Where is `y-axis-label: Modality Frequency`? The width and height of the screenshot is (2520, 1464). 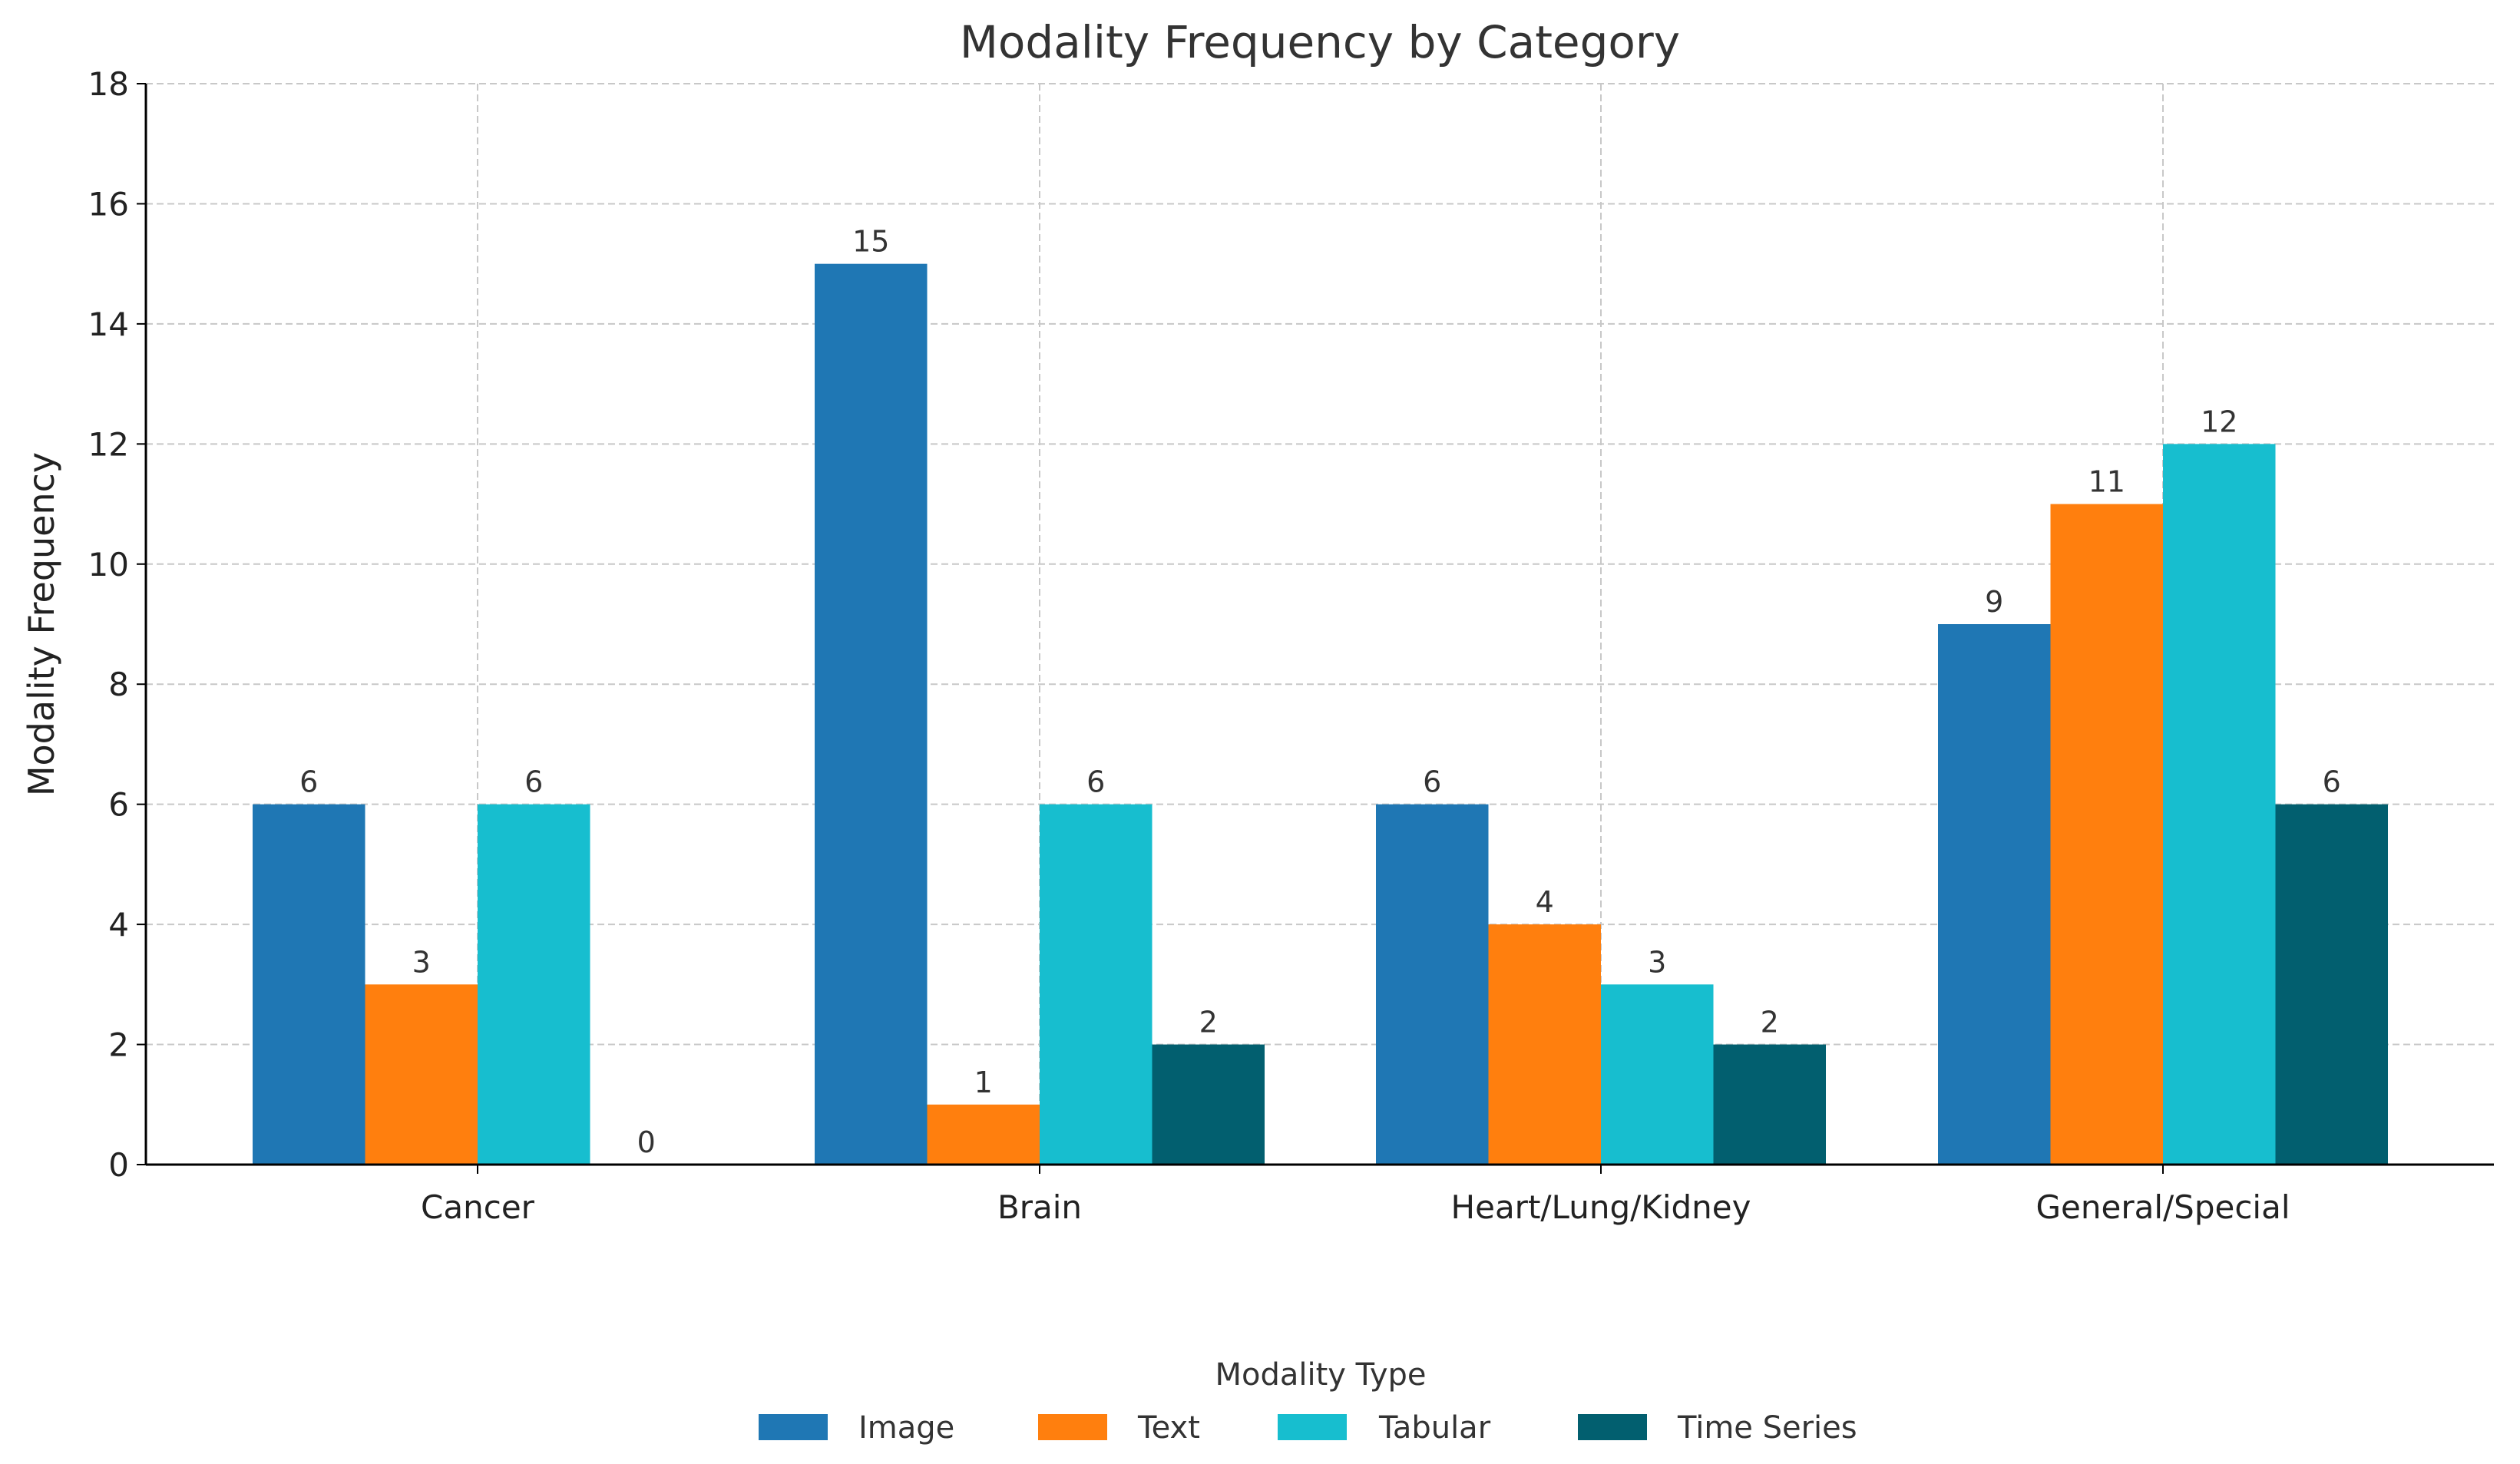 y-axis-label: Modality Frequency is located at coordinates (41, 624).